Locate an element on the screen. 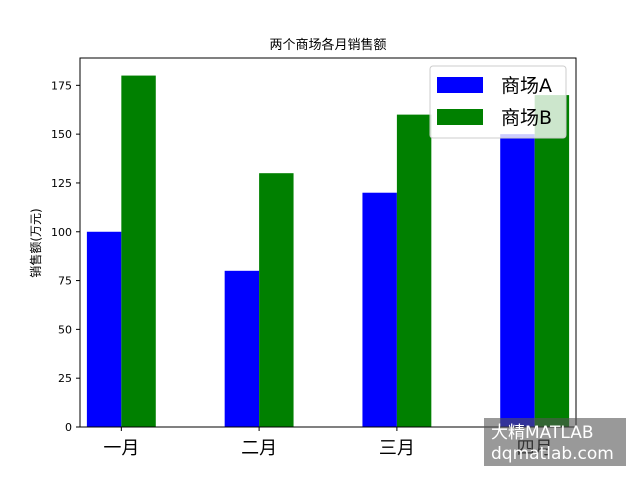  y-tick-label: 150 is located at coordinates (61, 134).